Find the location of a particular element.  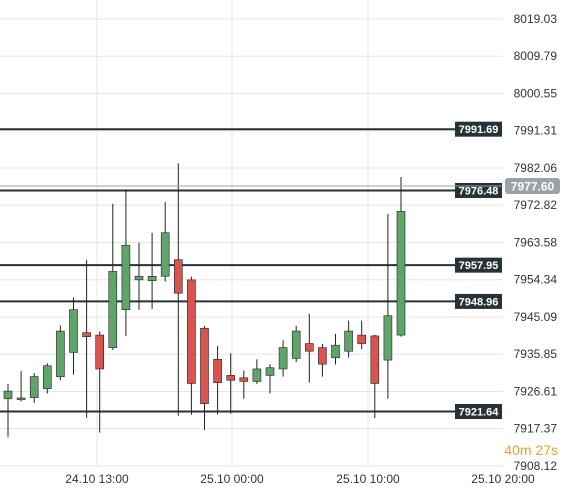

countdown-seconds-unit: s is located at coordinates (554, 450).